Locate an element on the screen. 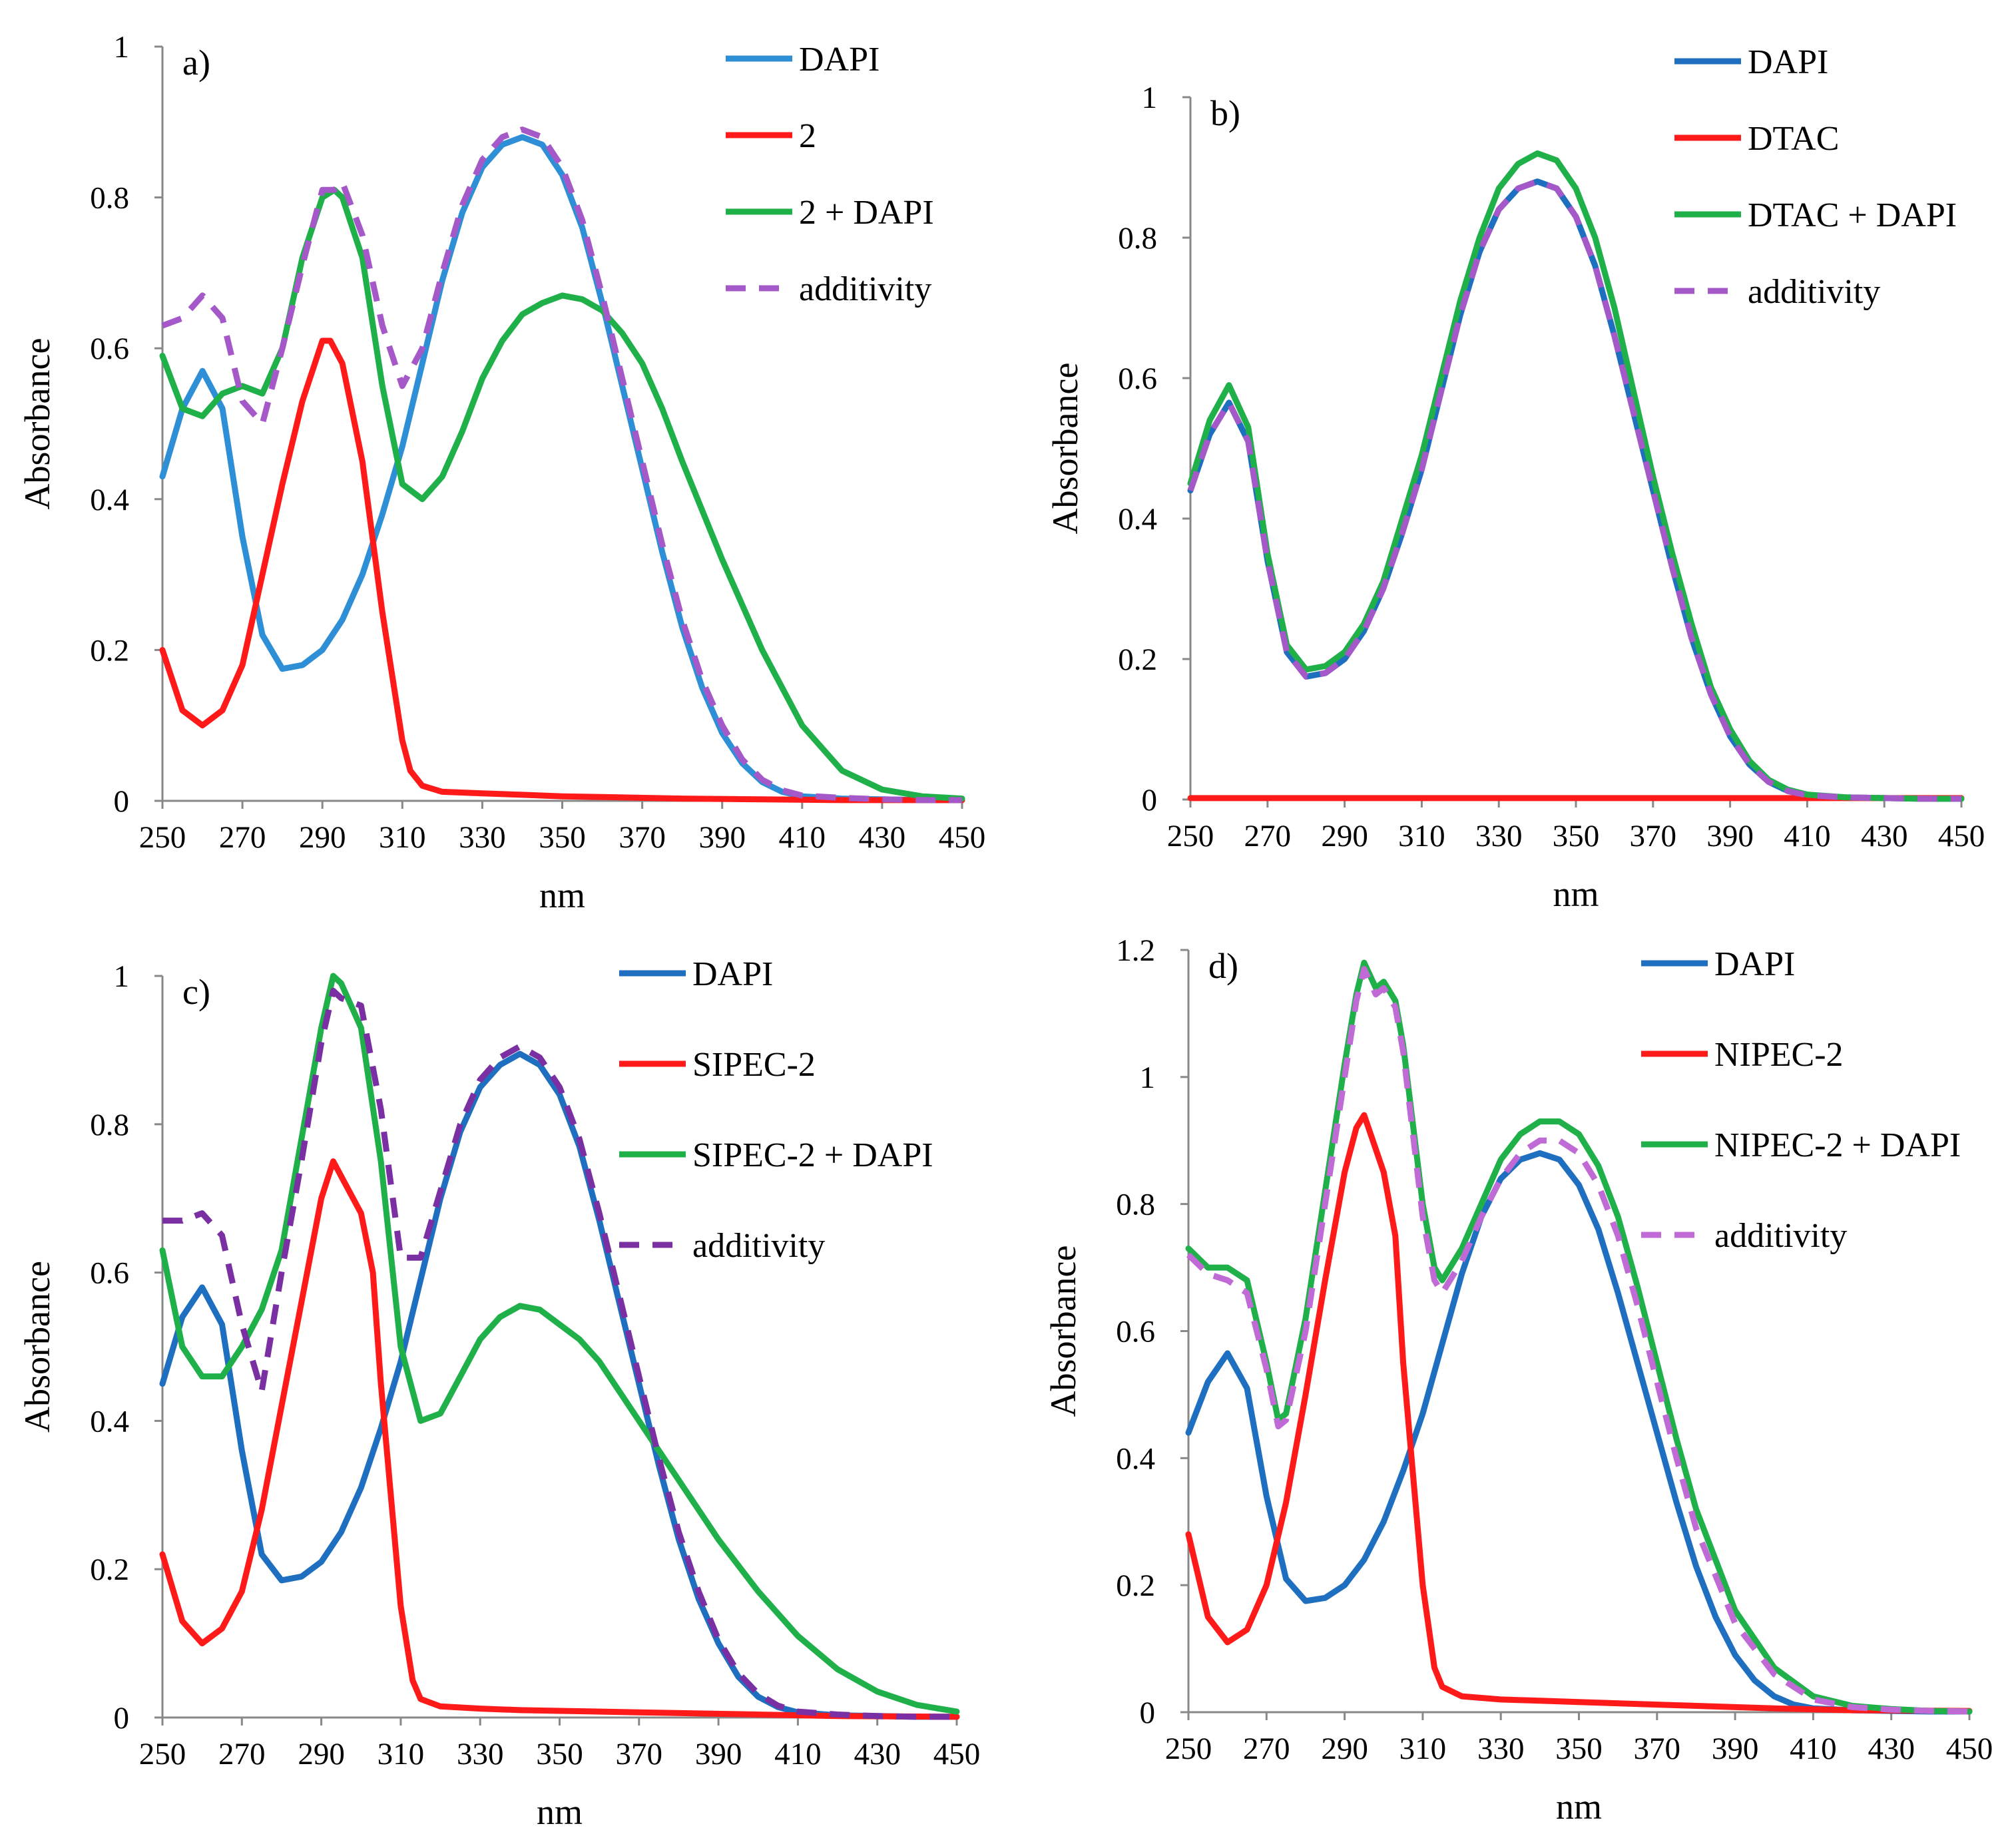 Image resolution: width=2016 pixels, height=1844 pixels. legend-label: NIPEC-2 is located at coordinates (1779, 1055).